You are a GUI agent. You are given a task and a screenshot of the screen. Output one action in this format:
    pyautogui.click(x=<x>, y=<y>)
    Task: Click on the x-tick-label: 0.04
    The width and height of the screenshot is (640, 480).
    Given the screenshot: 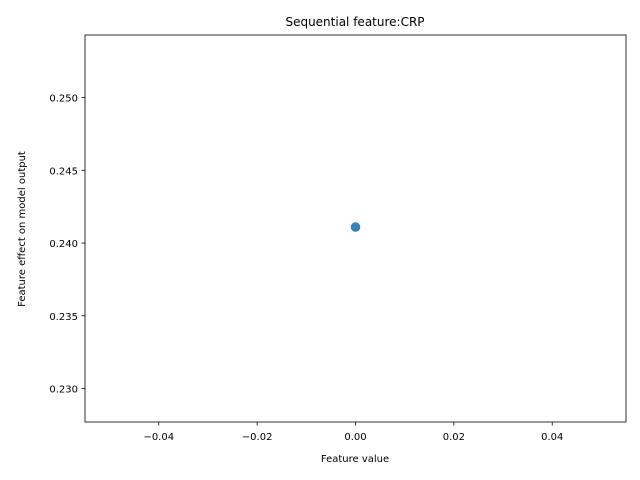 What is the action you would take?
    pyautogui.click(x=552, y=437)
    